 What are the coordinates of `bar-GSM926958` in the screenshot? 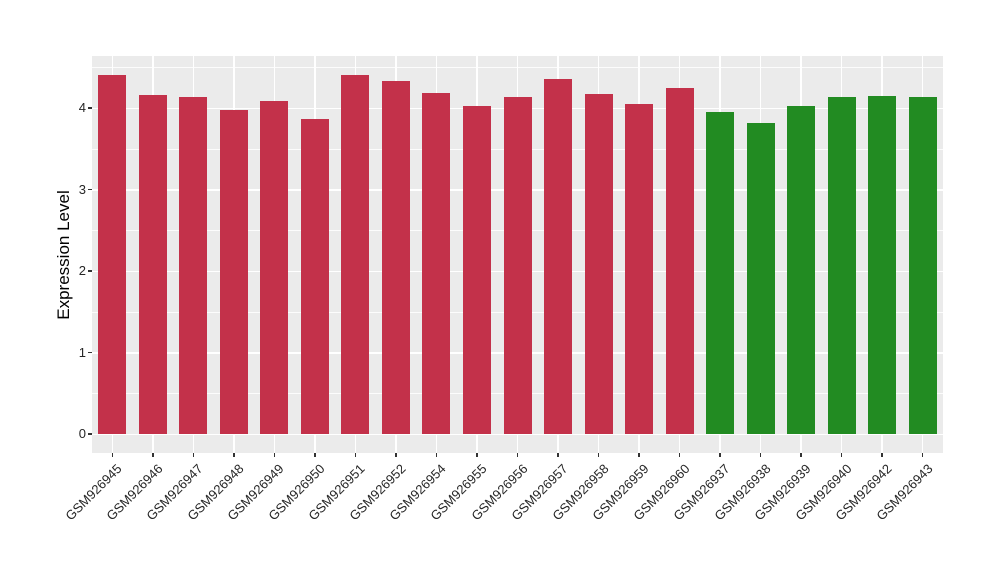 It's located at (598, 264).